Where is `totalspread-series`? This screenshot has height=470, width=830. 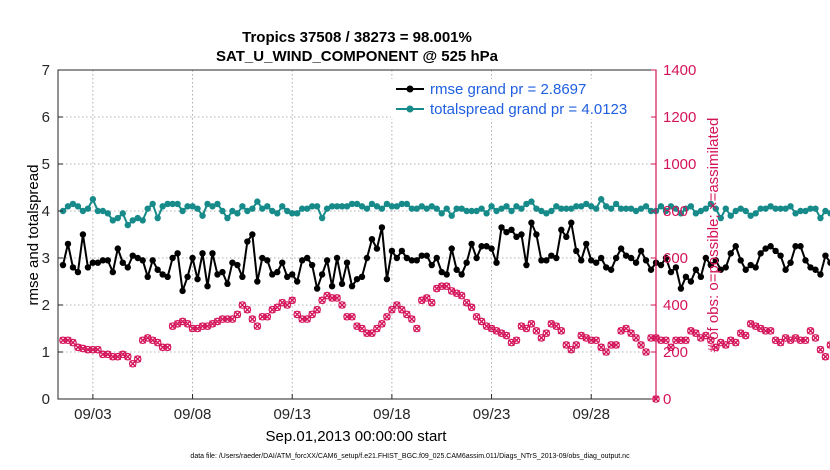 totalspread-series is located at coordinates (444, 212).